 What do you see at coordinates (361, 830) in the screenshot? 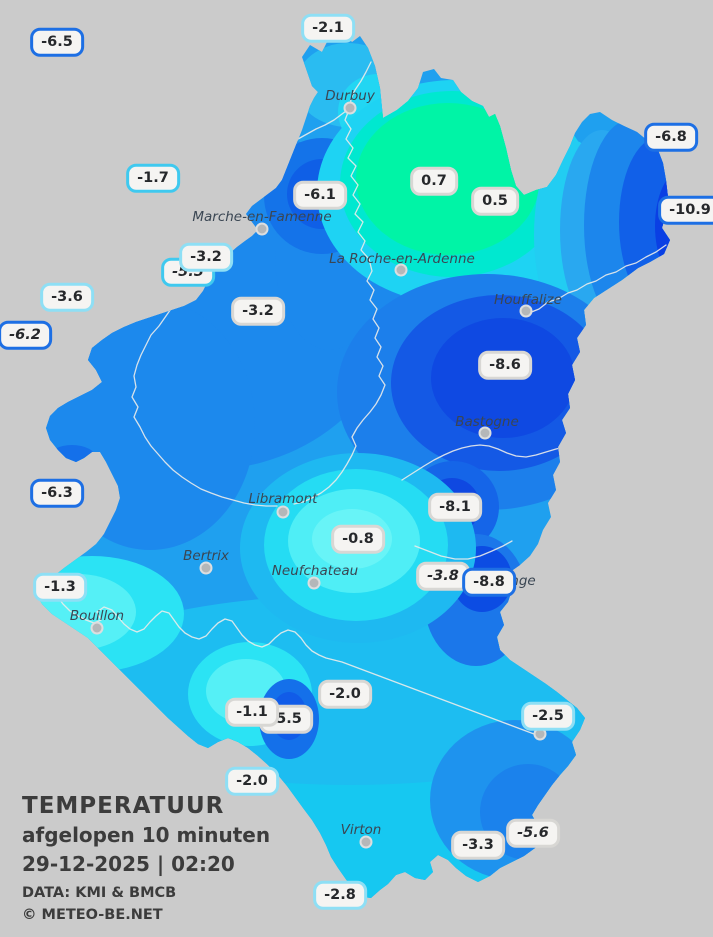
I see `city-label: Virton` at bounding box center [361, 830].